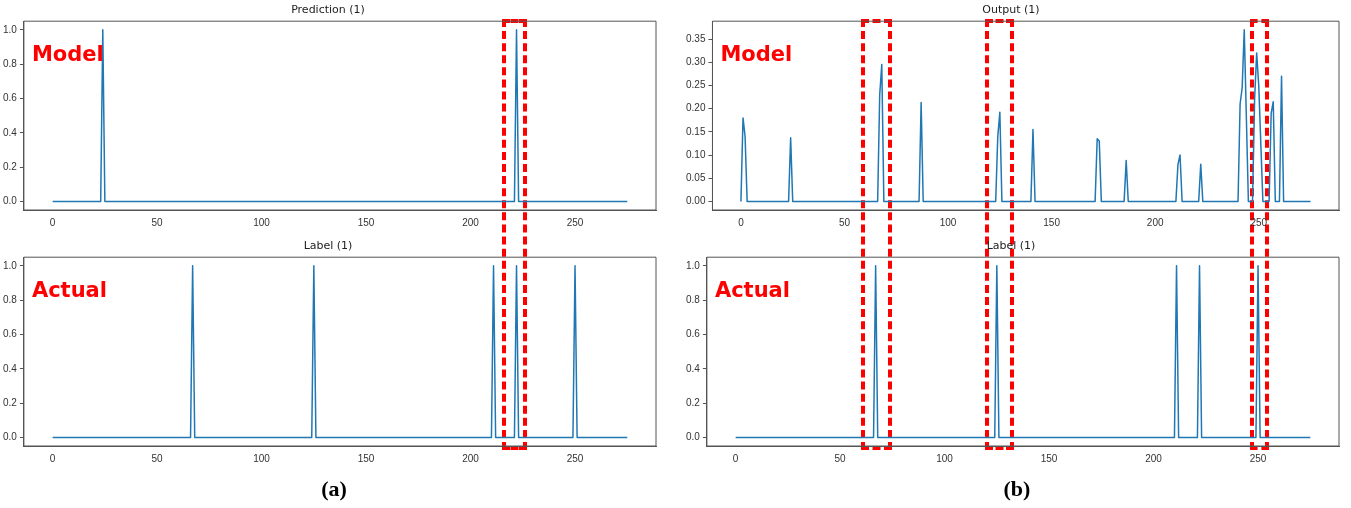  I want to click on y-tick-label: 0.10, so click(695, 154).